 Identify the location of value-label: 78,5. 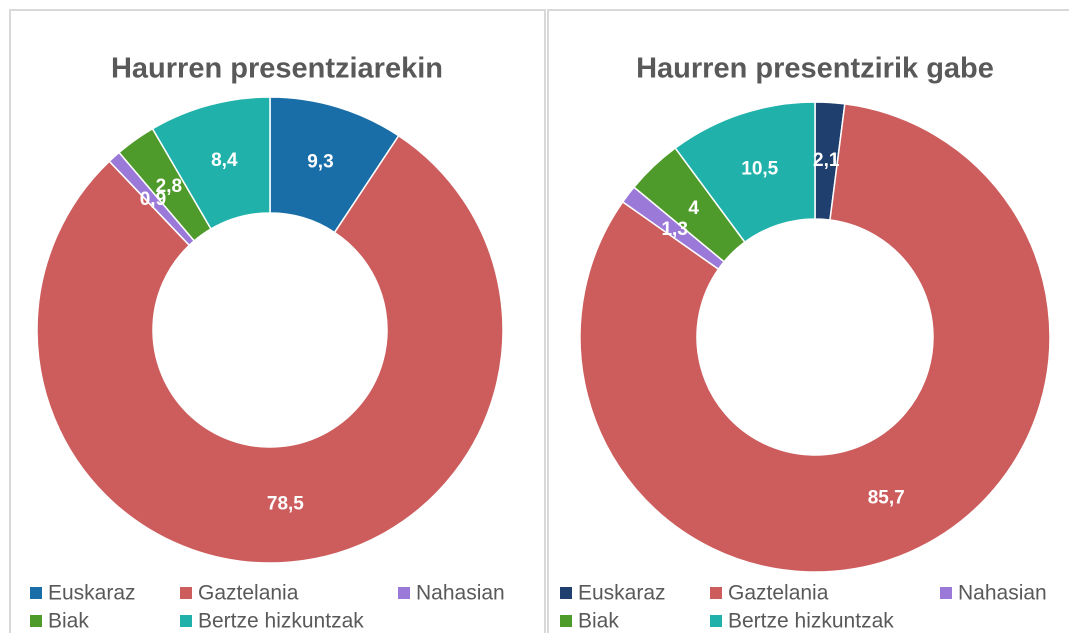
(285, 503).